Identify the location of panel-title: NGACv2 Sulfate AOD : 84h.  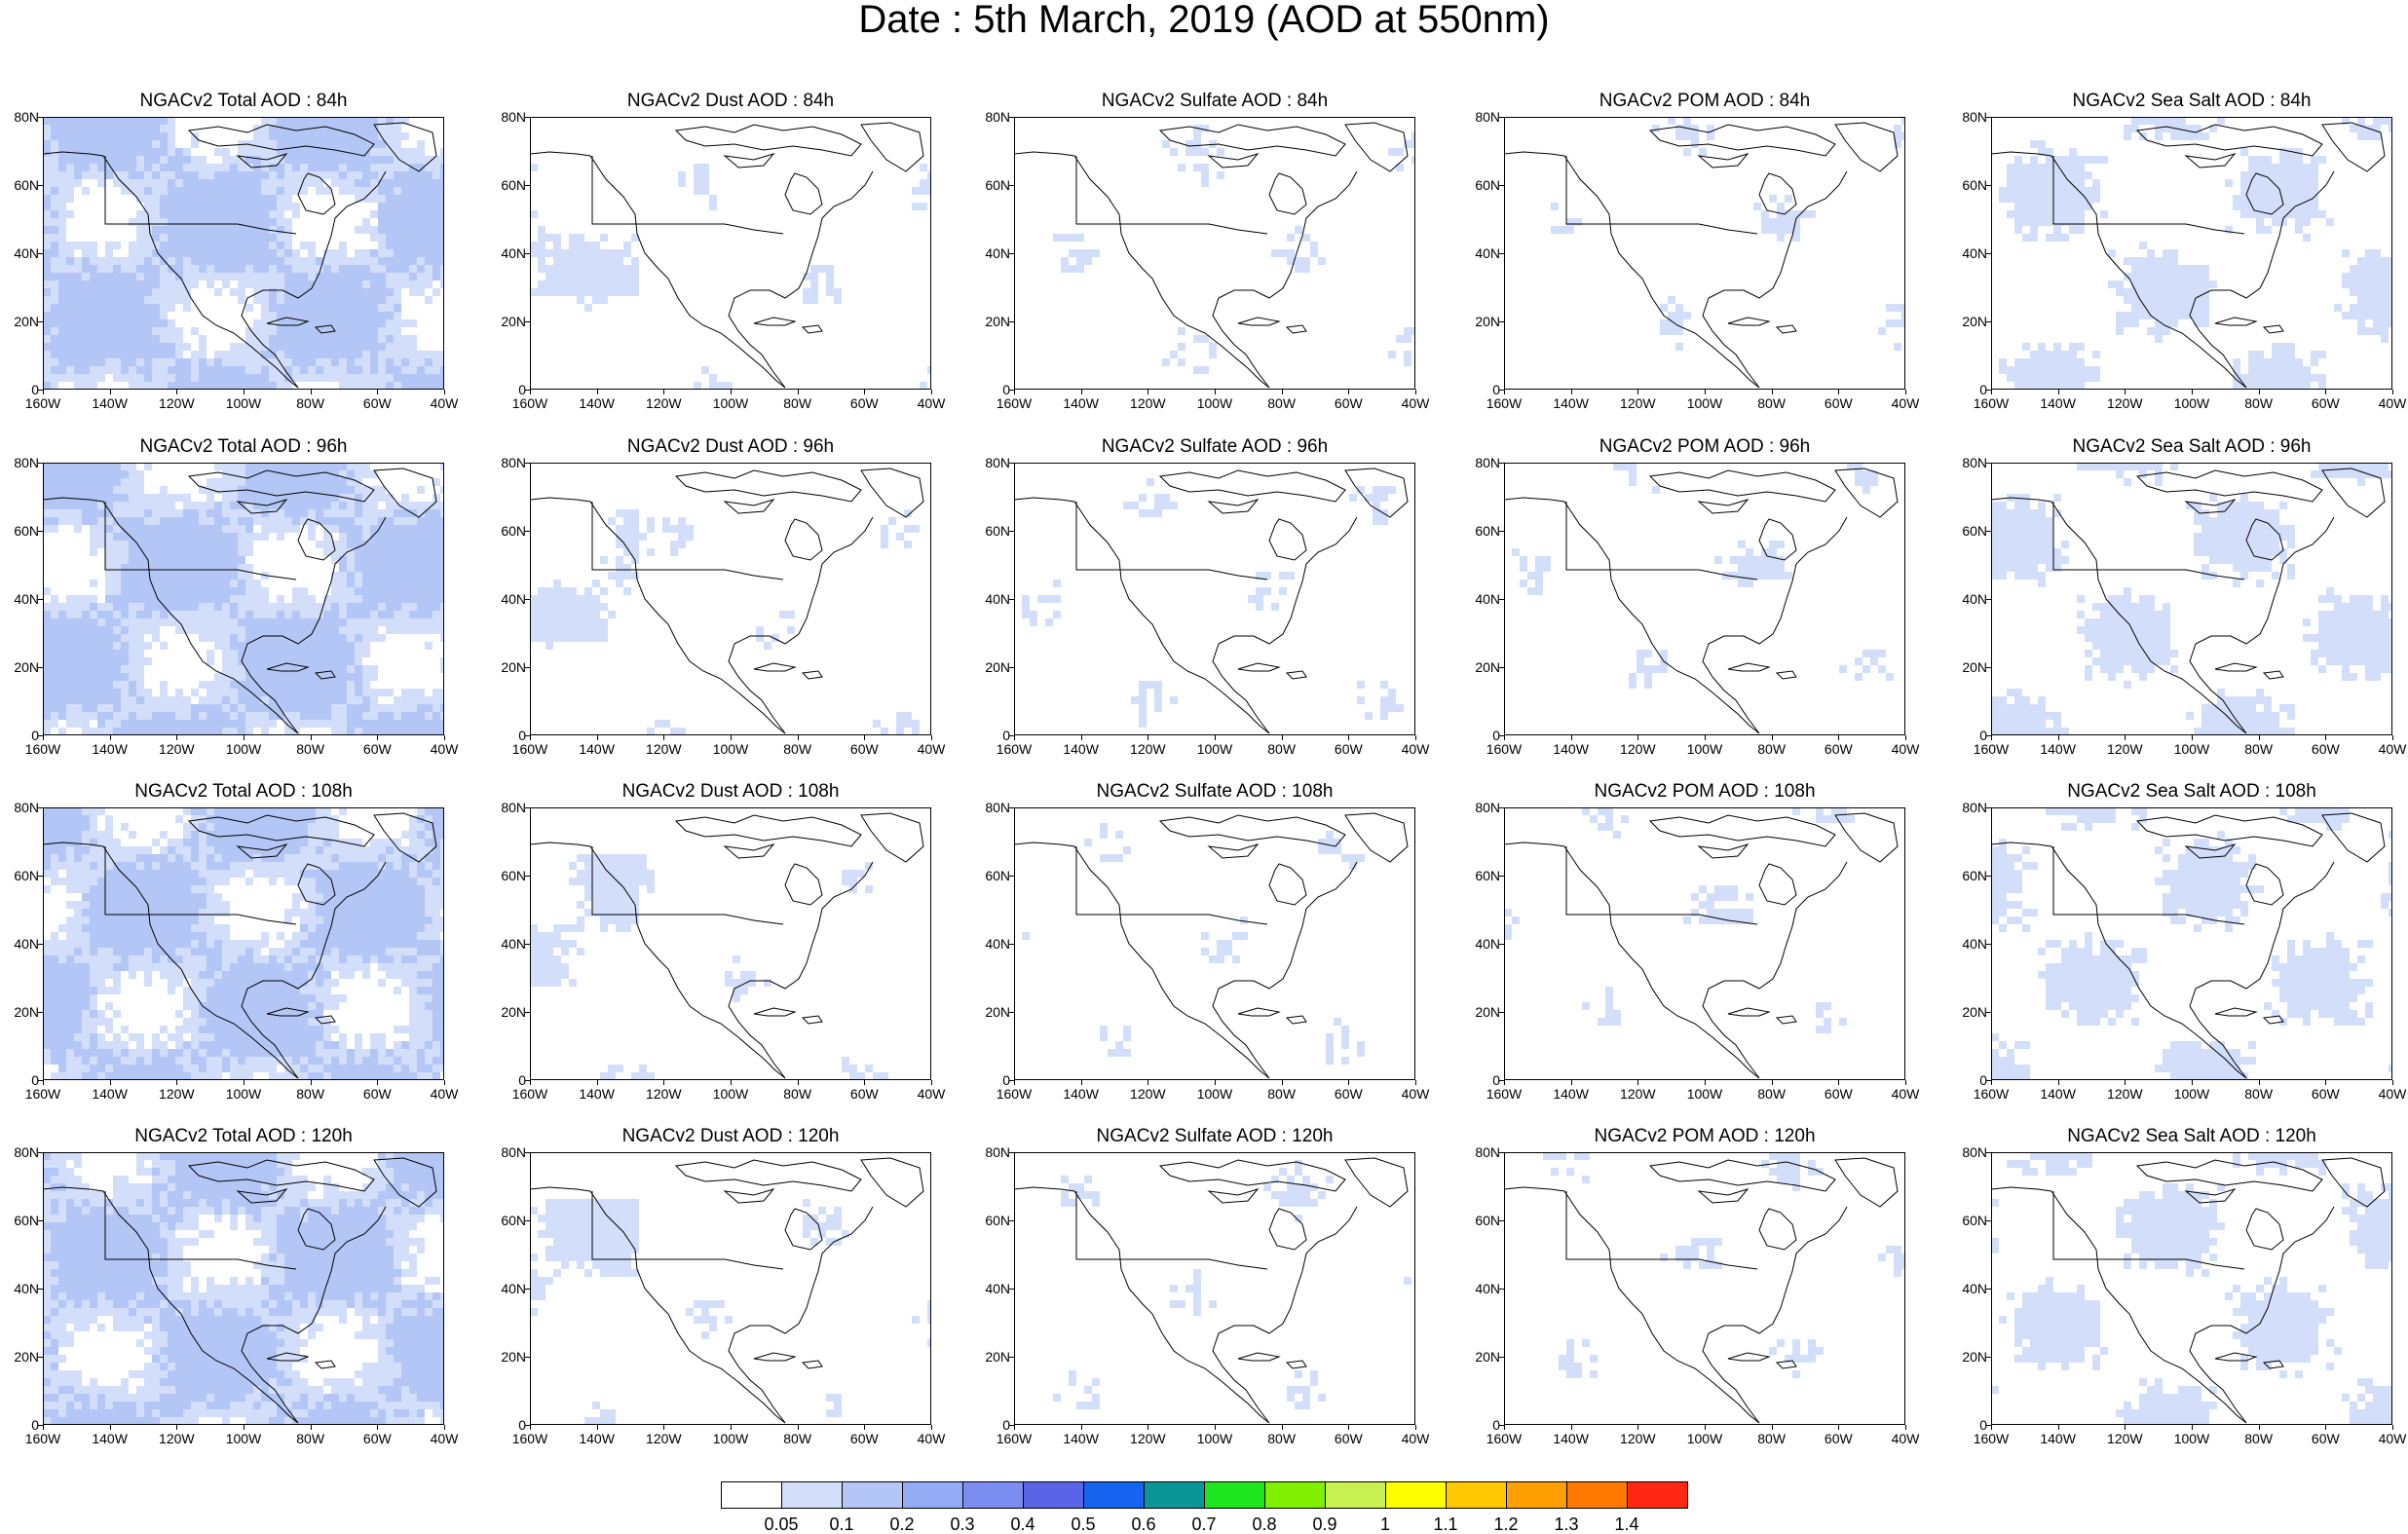
(1215, 101).